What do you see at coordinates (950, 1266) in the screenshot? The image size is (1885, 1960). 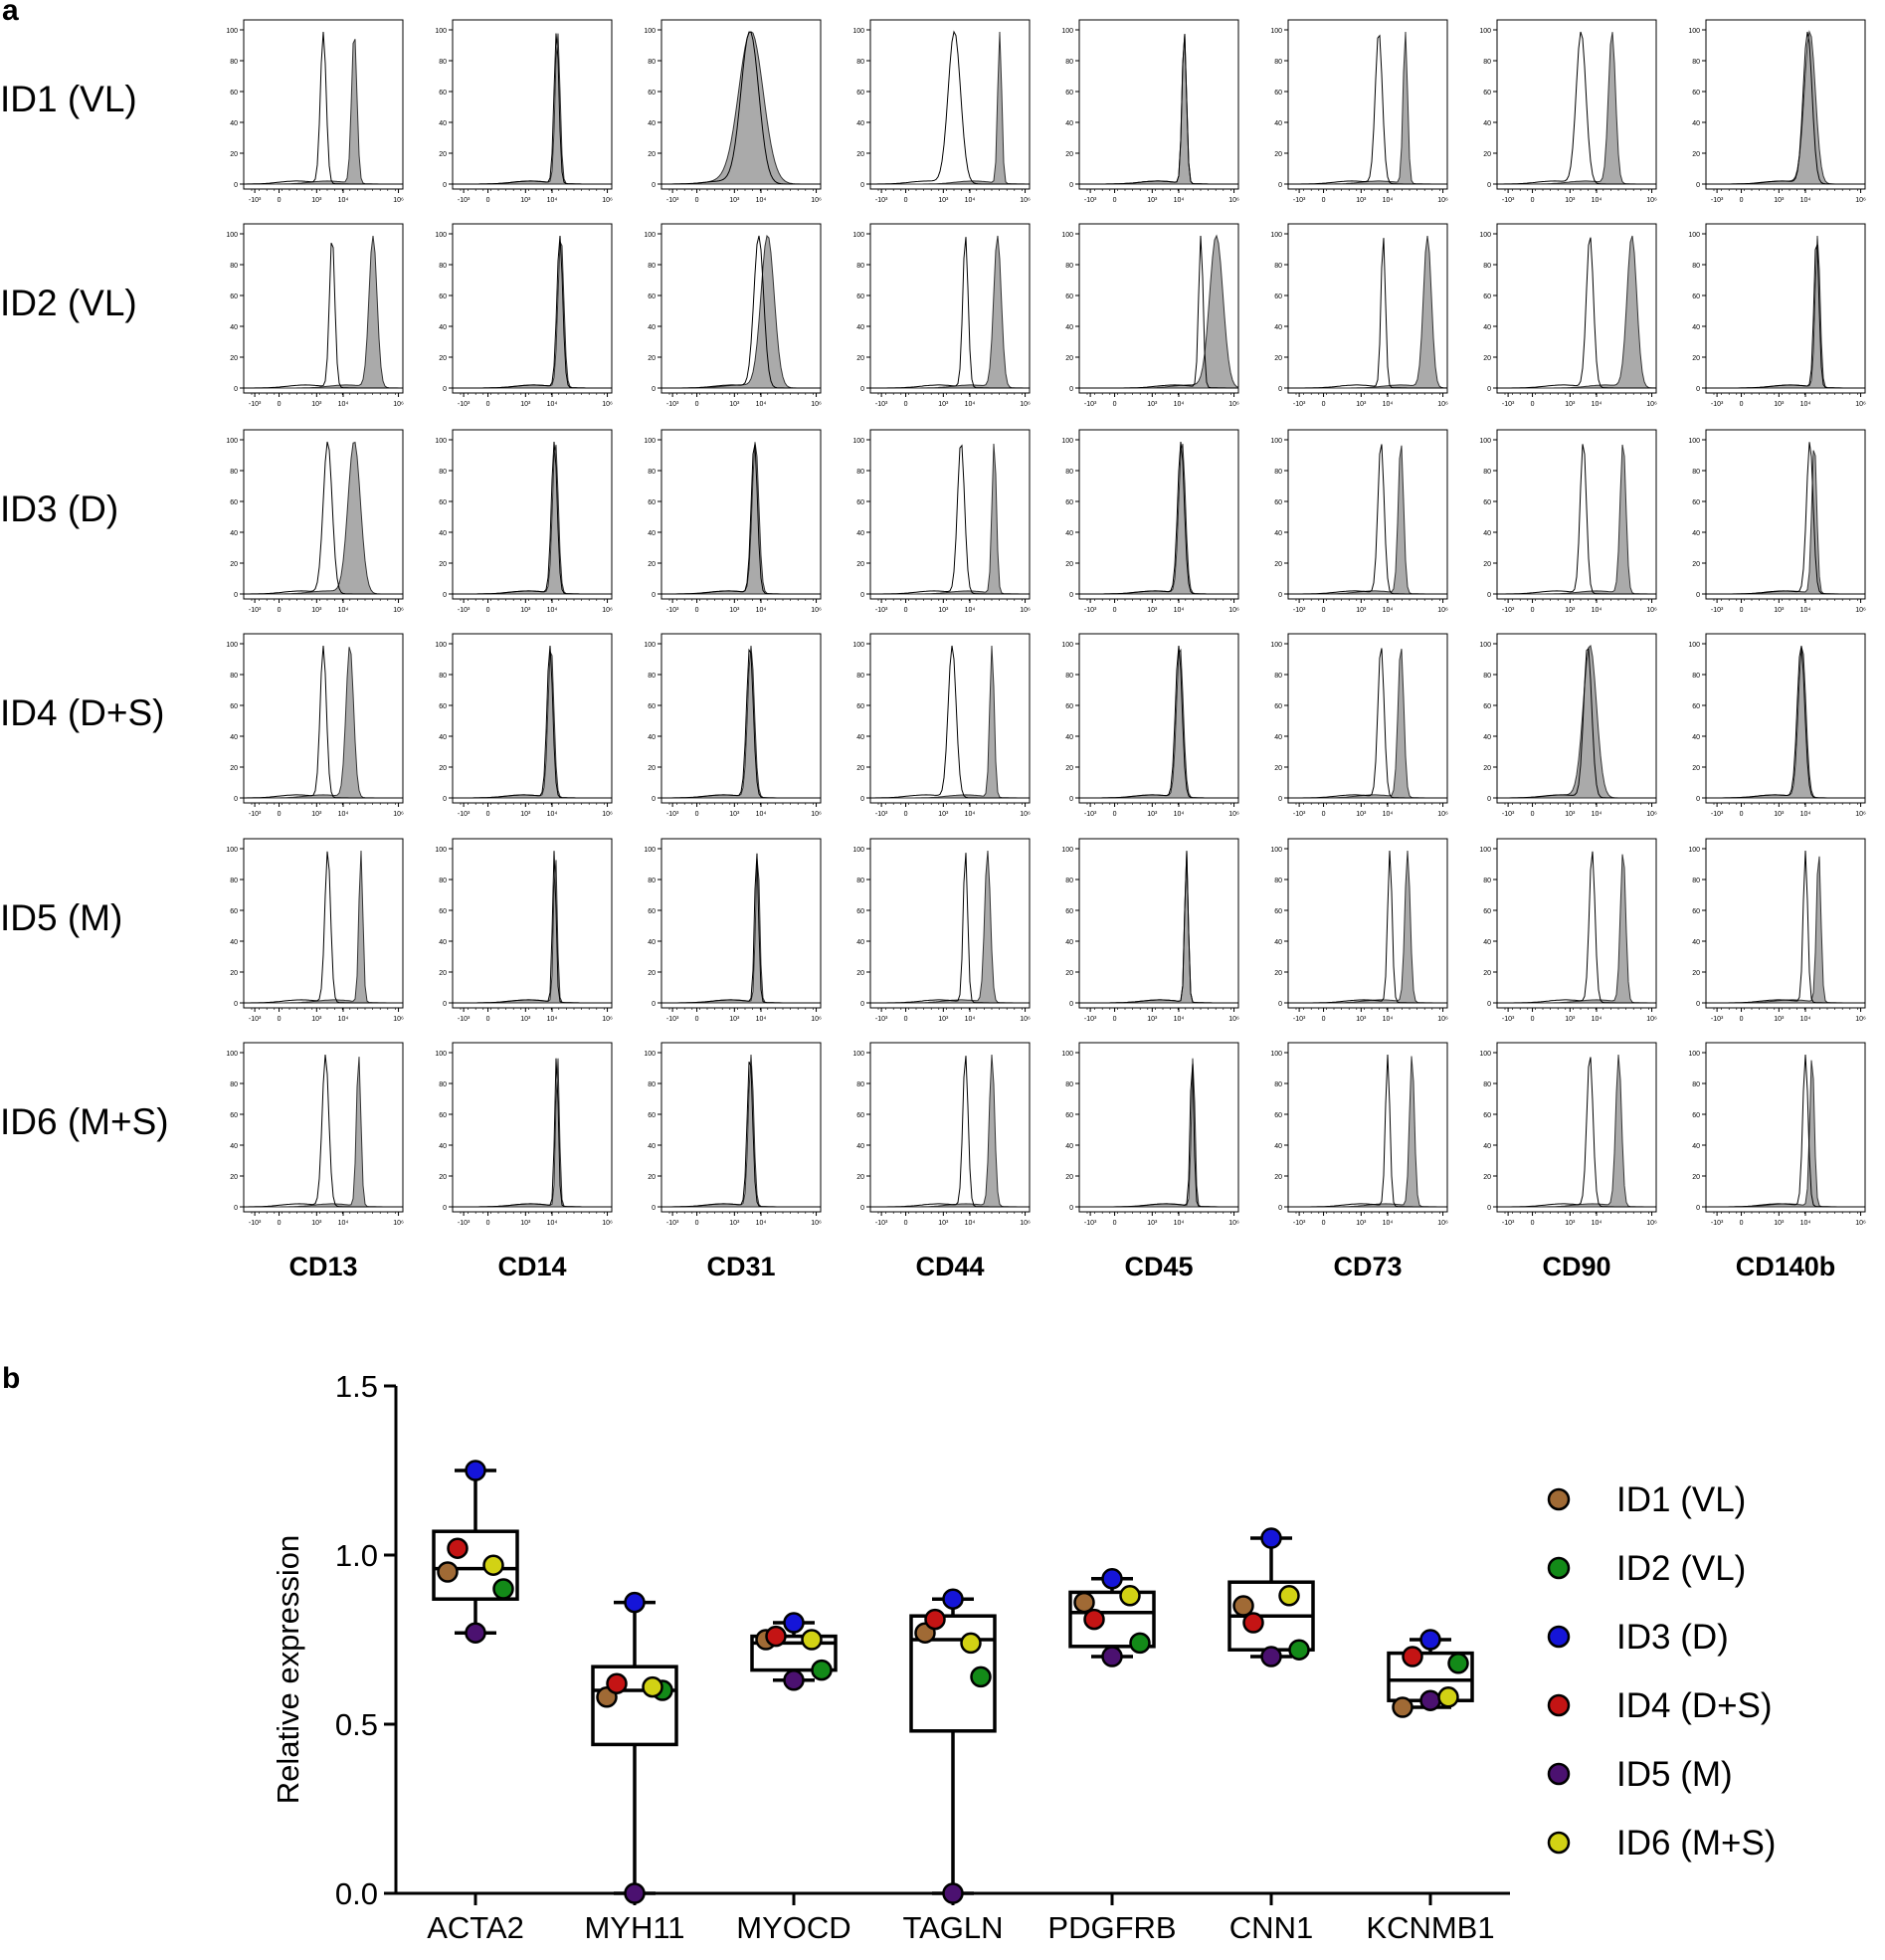 I see `column-label: CD44` at bounding box center [950, 1266].